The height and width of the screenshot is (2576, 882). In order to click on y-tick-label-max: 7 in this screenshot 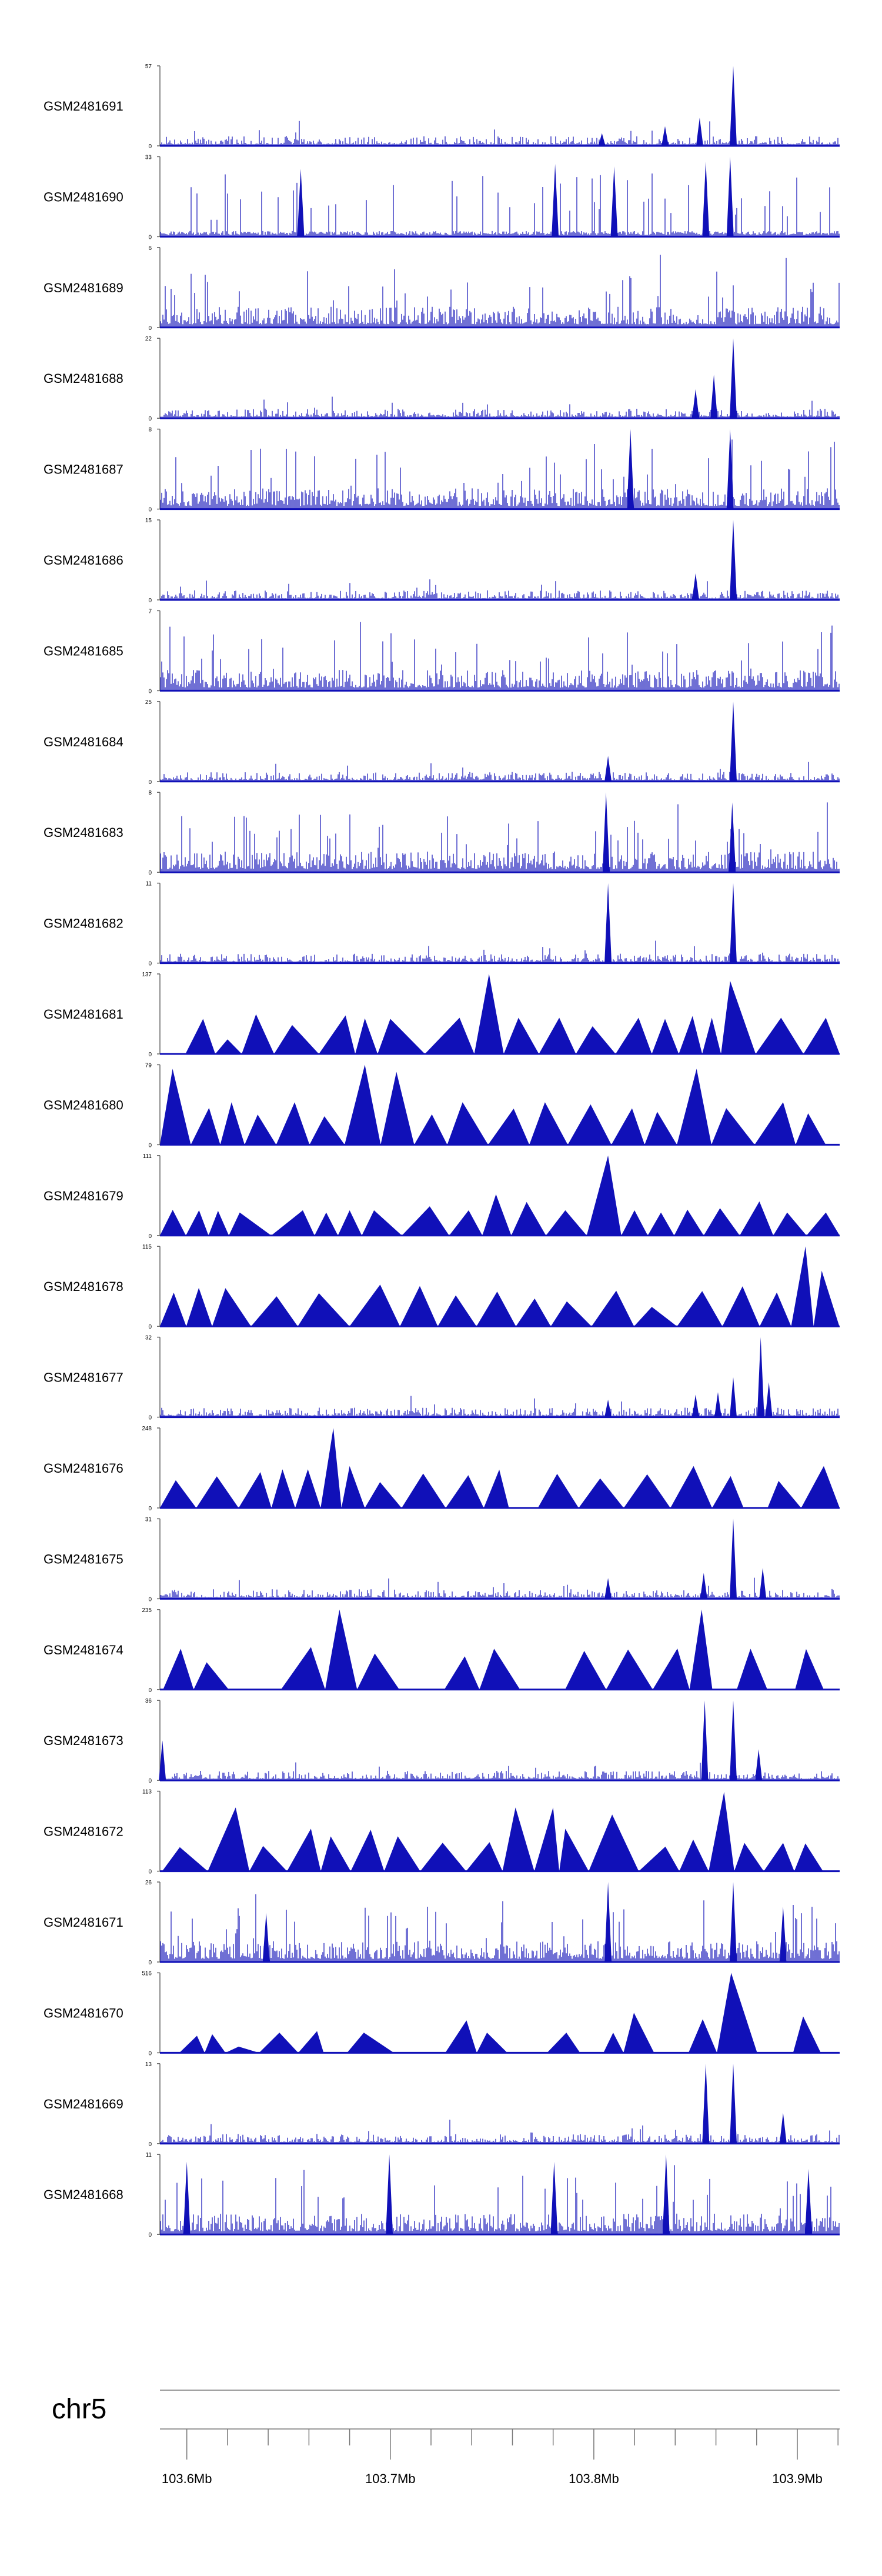, I will do `click(150, 611)`.